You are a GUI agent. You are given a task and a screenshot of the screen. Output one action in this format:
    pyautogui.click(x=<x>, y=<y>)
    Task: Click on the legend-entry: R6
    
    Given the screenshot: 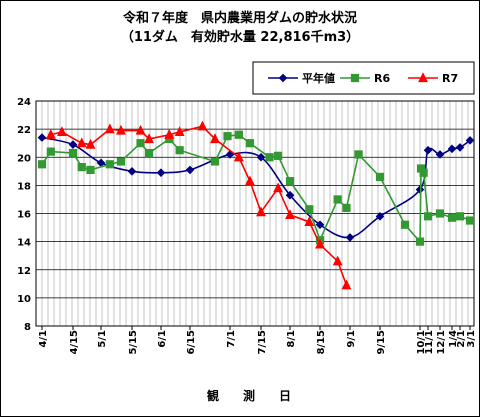 What is the action you would take?
    pyautogui.click(x=365, y=78)
    